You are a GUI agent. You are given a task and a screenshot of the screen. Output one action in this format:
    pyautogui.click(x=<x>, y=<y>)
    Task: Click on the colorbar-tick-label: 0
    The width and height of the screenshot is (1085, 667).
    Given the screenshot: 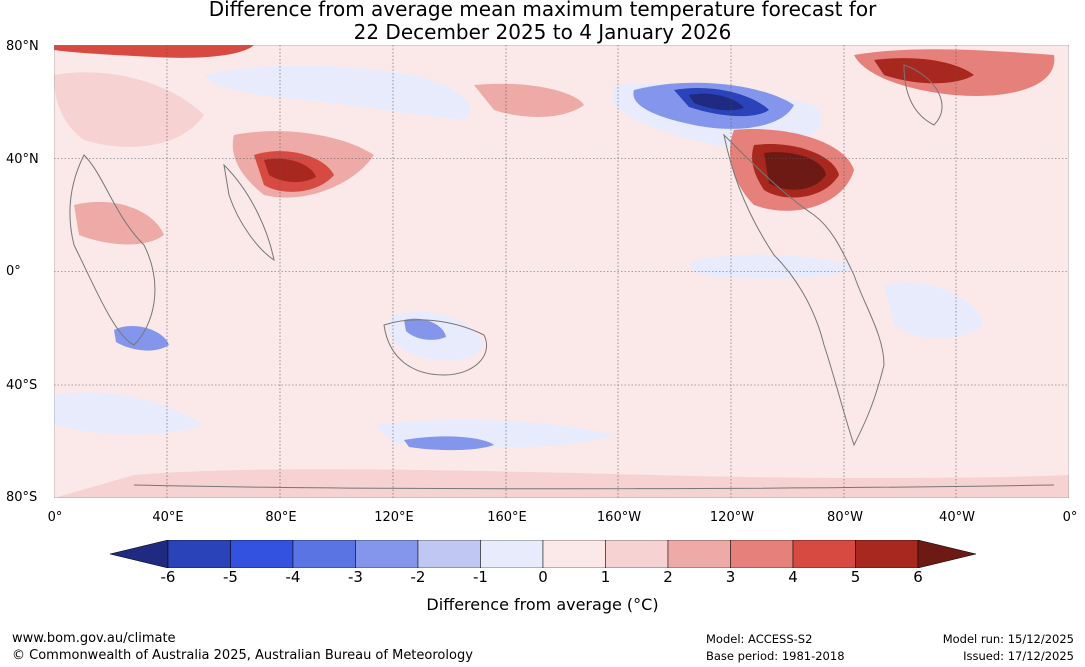 What is the action you would take?
    pyautogui.click(x=543, y=577)
    